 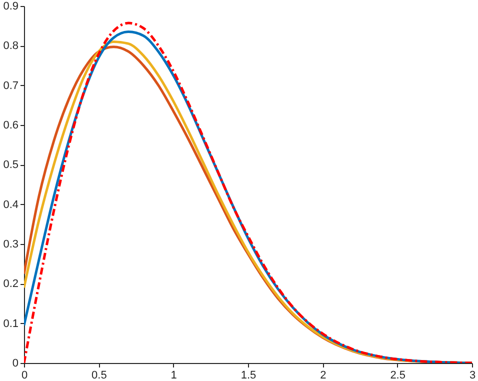 What do you see at coordinates (398, 375) in the screenshot?
I see `x-tick-label: 2.5` at bounding box center [398, 375].